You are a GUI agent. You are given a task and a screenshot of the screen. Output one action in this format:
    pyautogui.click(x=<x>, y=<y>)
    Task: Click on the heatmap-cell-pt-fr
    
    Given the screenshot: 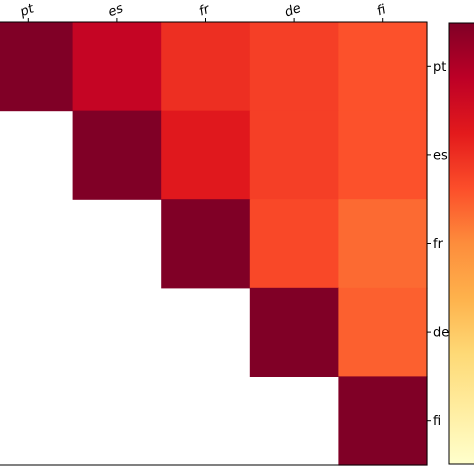 What is the action you would take?
    pyautogui.click(x=206, y=67)
    